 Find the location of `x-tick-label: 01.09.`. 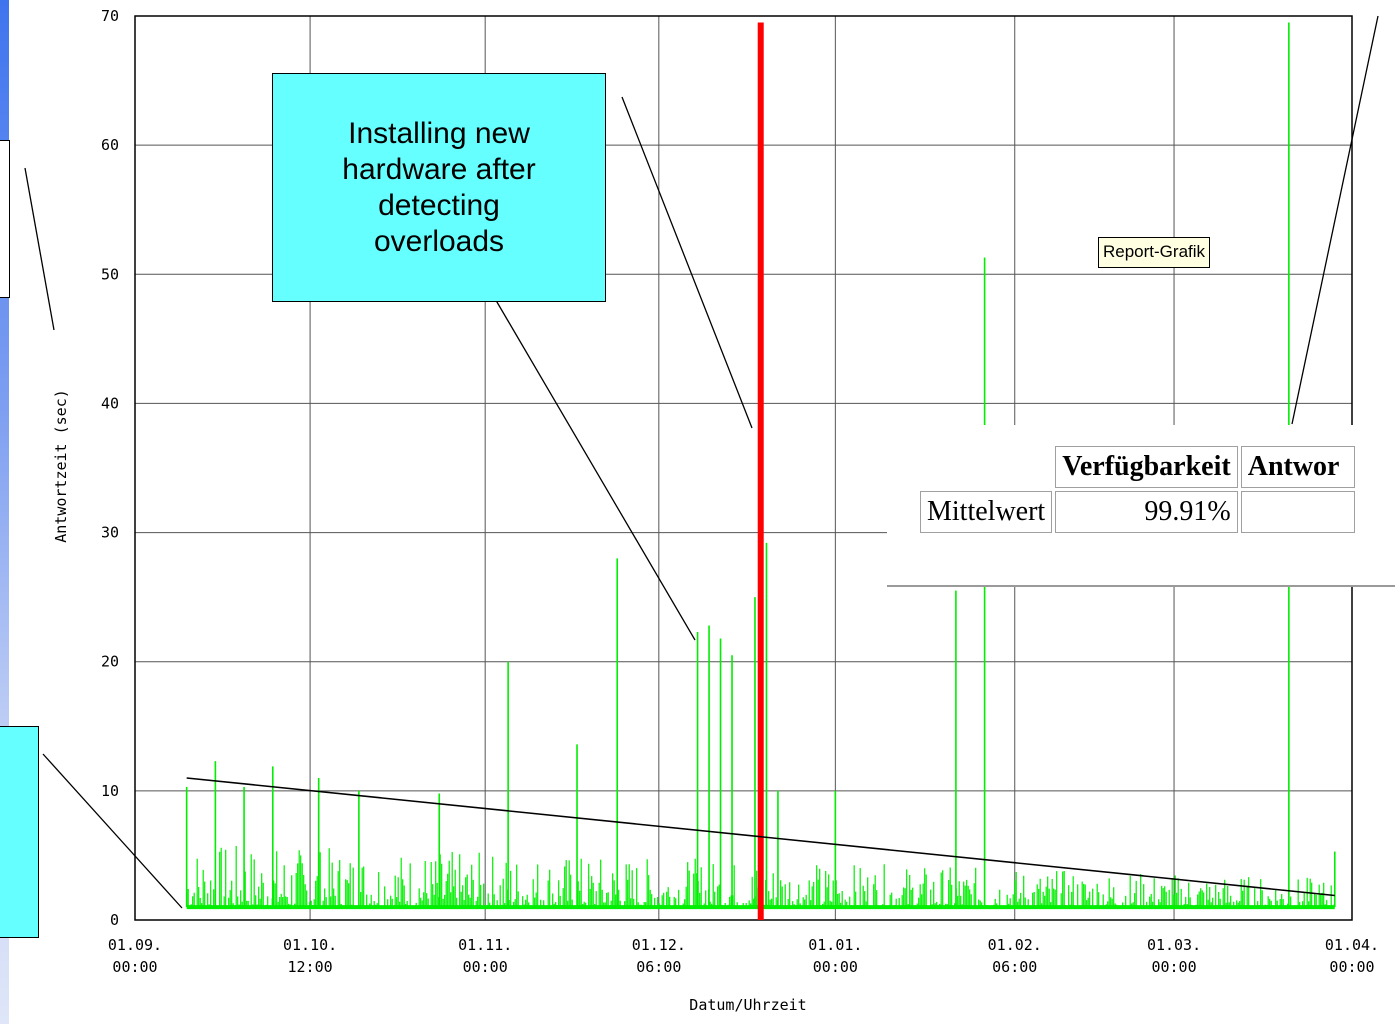

x-tick-label: 01.09. is located at coordinates (135, 945).